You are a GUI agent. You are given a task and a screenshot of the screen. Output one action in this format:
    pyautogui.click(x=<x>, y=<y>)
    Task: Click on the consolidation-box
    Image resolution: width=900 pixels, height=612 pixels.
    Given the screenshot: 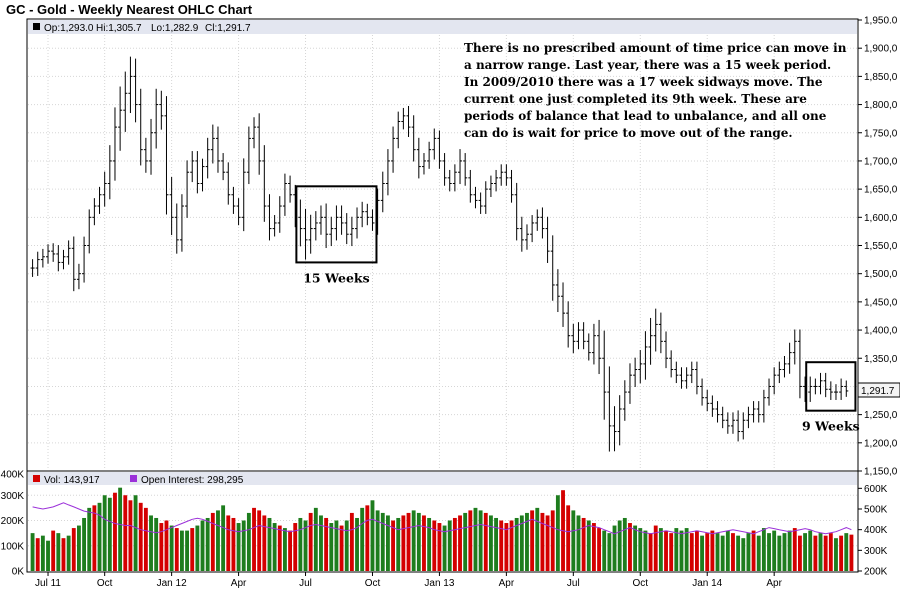 What is the action you would take?
    pyautogui.click(x=336, y=224)
    